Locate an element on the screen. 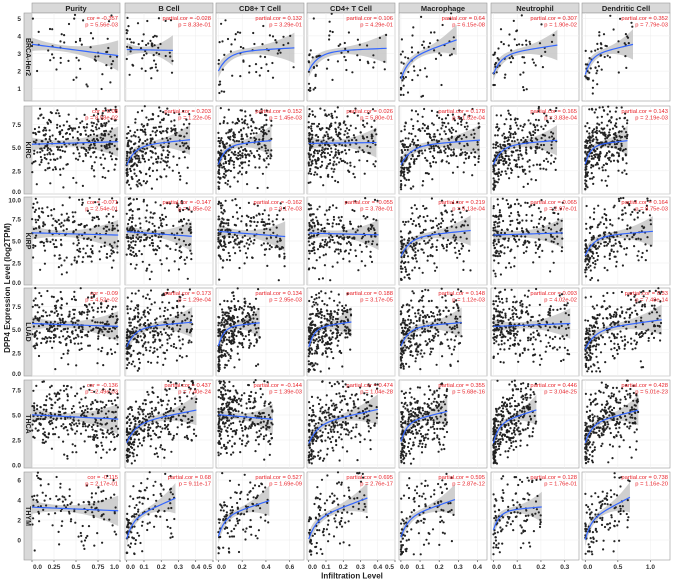 The image size is (676, 580). fit-line is located at coordinates (609, 59).